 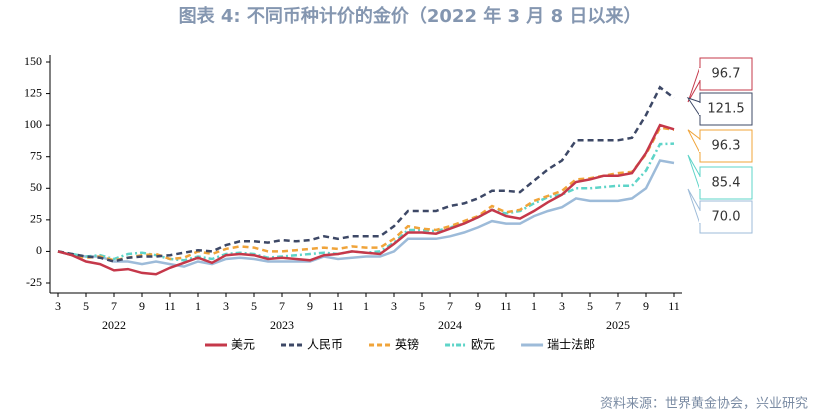 I want to click on chart-title: 图表 4: 不同币种计价的金价（2022 年 3 月 8 日以来）, so click(x=410, y=16).